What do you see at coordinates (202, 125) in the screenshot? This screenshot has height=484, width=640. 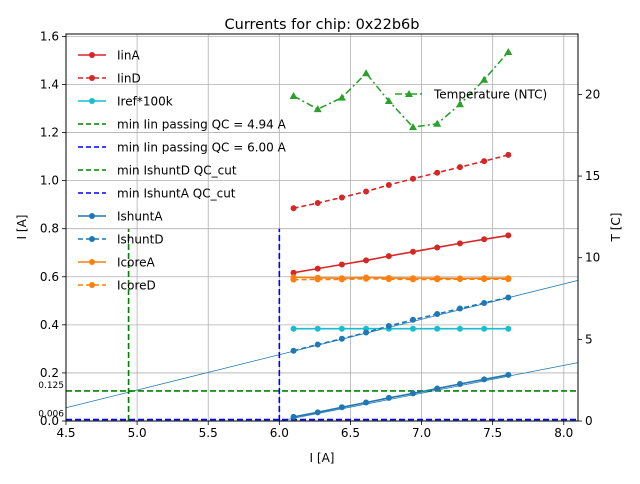 I see `legend-label: min Iin passing QC = 4.94 A` at bounding box center [202, 125].